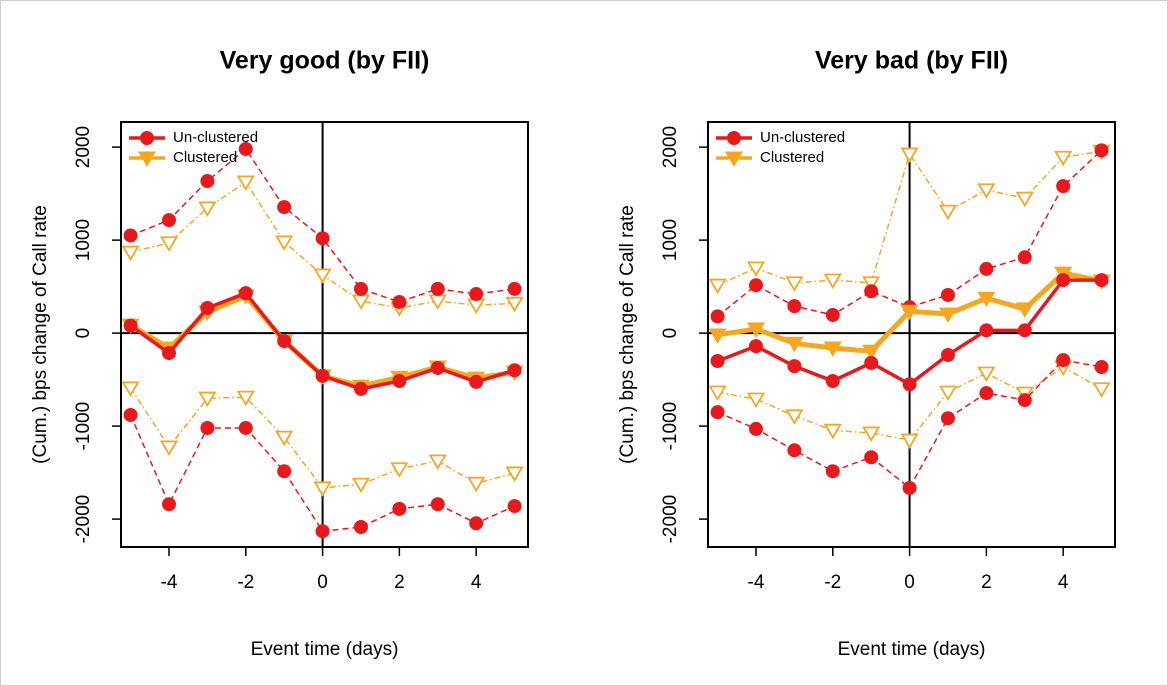 The image size is (1168, 686). I want to click on y-tick-label: -2000, so click(670, 519).